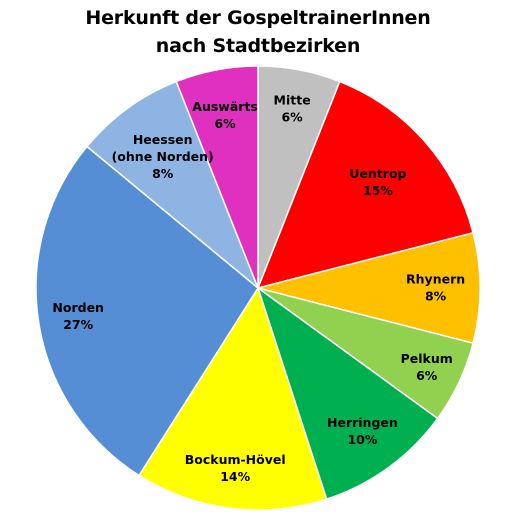  I want to click on pie-category-label: Herringen, so click(362, 422).